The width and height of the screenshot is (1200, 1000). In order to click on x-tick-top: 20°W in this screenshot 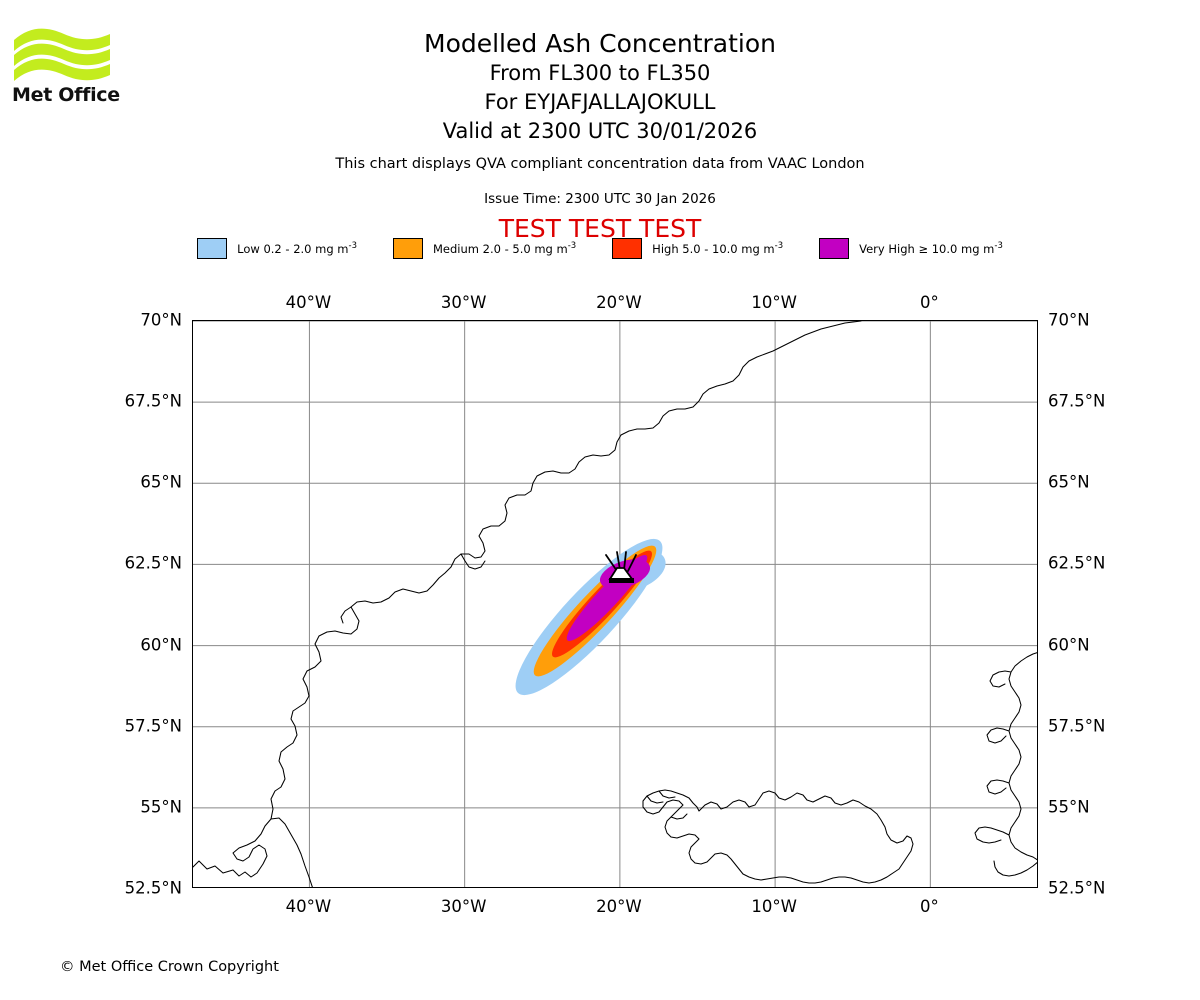, I will do `click(619, 302)`.